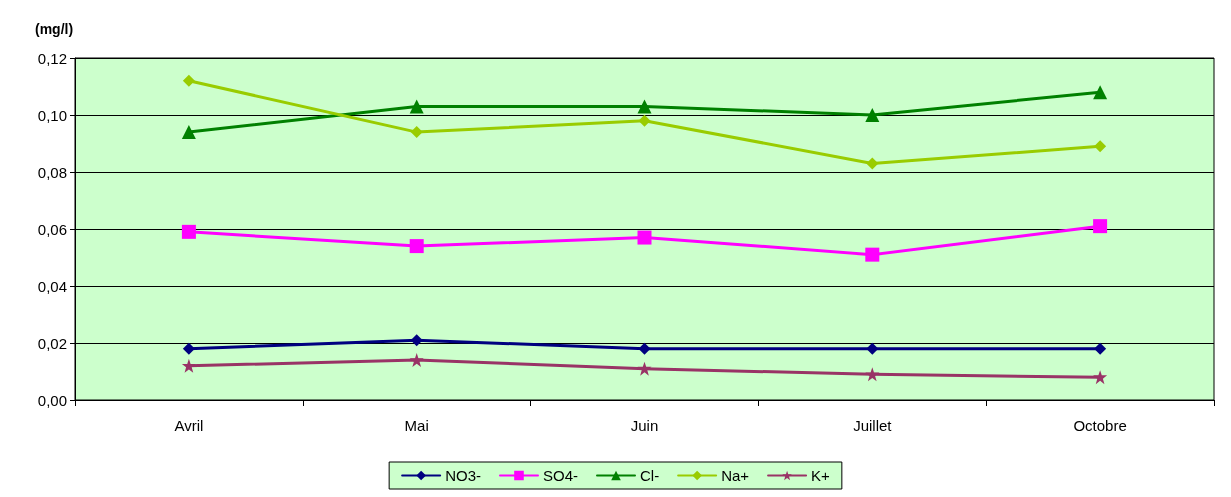 This screenshot has width=1231, height=497. Describe the element at coordinates (873, 425) in the screenshot. I see `x-tick-label: Juillet` at that location.